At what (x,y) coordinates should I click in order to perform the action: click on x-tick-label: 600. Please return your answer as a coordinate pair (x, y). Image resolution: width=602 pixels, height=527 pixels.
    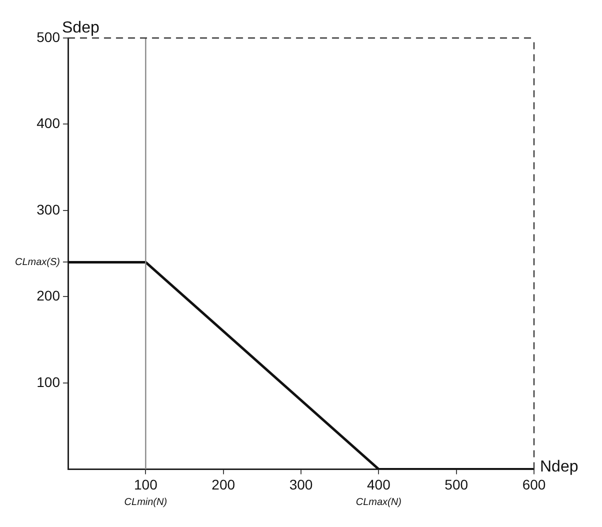
    Looking at the image, I should click on (534, 484).